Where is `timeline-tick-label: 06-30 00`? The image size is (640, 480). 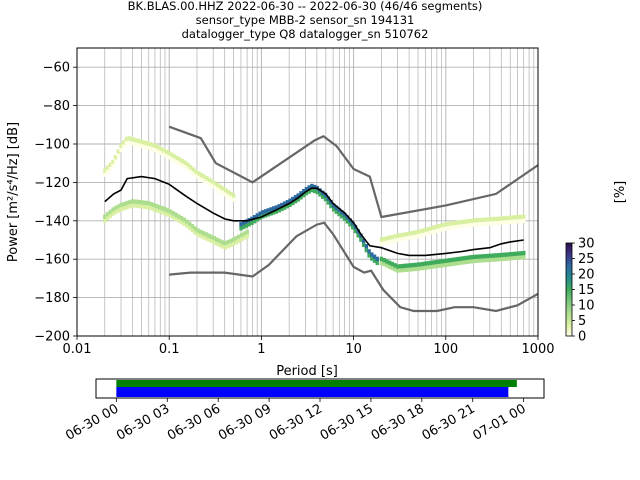
timeline-tick-label: 06-30 00 is located at coordinates (92, 422).